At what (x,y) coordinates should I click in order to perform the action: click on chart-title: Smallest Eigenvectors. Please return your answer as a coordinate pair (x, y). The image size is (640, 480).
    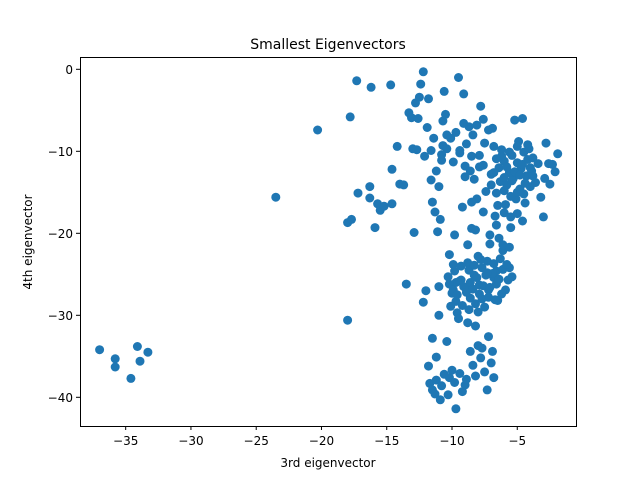
    Looking at the image, I should click on (328, 45).